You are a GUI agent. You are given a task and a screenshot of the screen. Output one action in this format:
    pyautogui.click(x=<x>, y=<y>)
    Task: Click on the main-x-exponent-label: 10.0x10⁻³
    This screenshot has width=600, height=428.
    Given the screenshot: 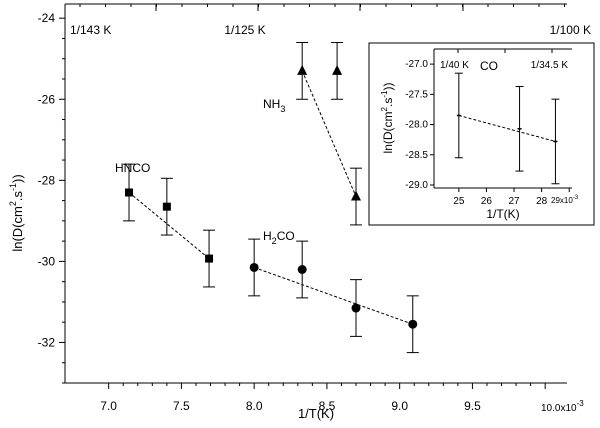 What is the action you would take?
    pyautogui.click(x=562, y=406)
    